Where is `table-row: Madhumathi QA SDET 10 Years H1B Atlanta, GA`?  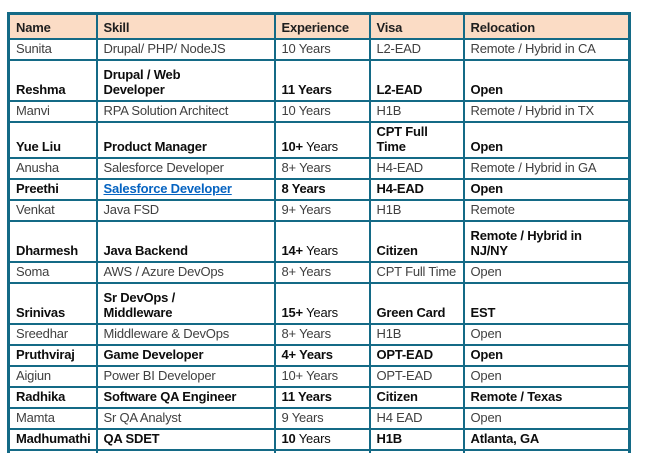 table-row: Madhumathi QA SDET 10 Years H1B Atlanta, GA is located at coordinates (319, 439).